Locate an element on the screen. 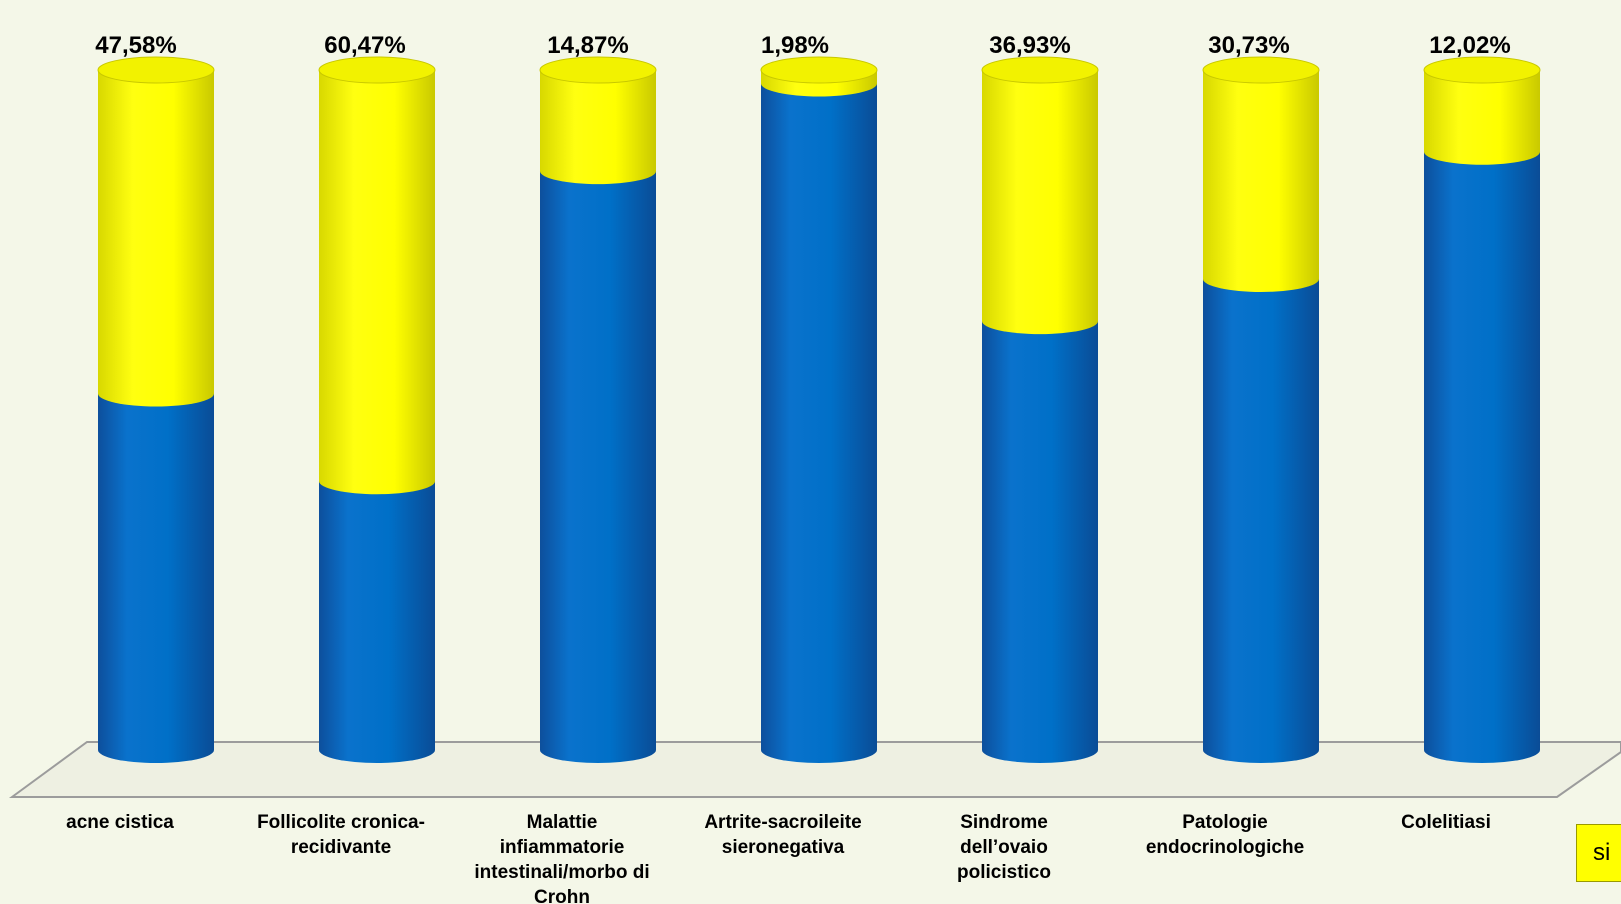 The image size is (1621, 904). value-label: 36,93% is located at coordinates (1029, 45).